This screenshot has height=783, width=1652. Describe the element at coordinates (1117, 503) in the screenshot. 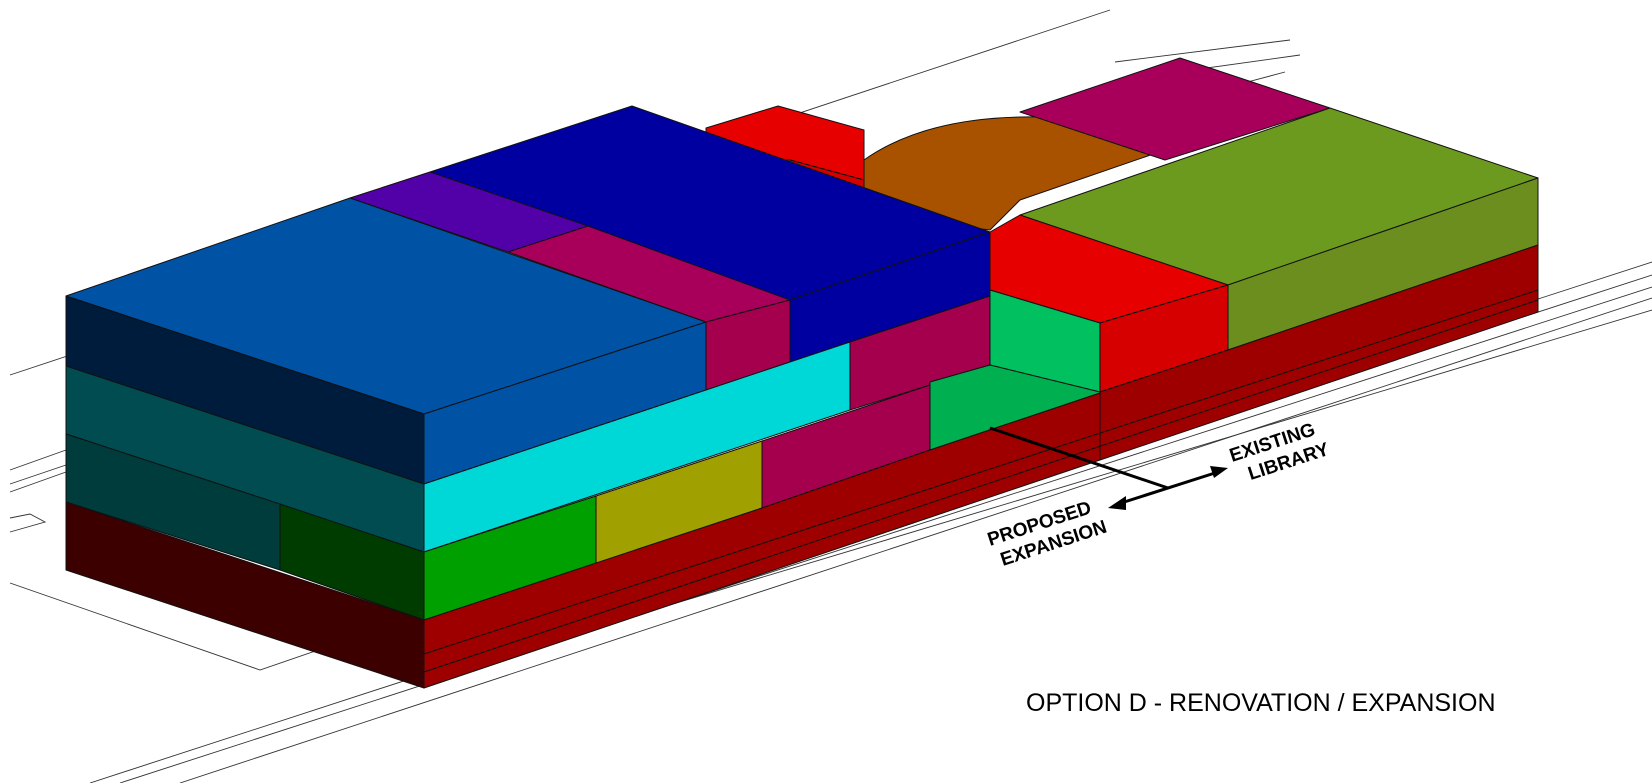

I see `arrow-head-left` at that location.